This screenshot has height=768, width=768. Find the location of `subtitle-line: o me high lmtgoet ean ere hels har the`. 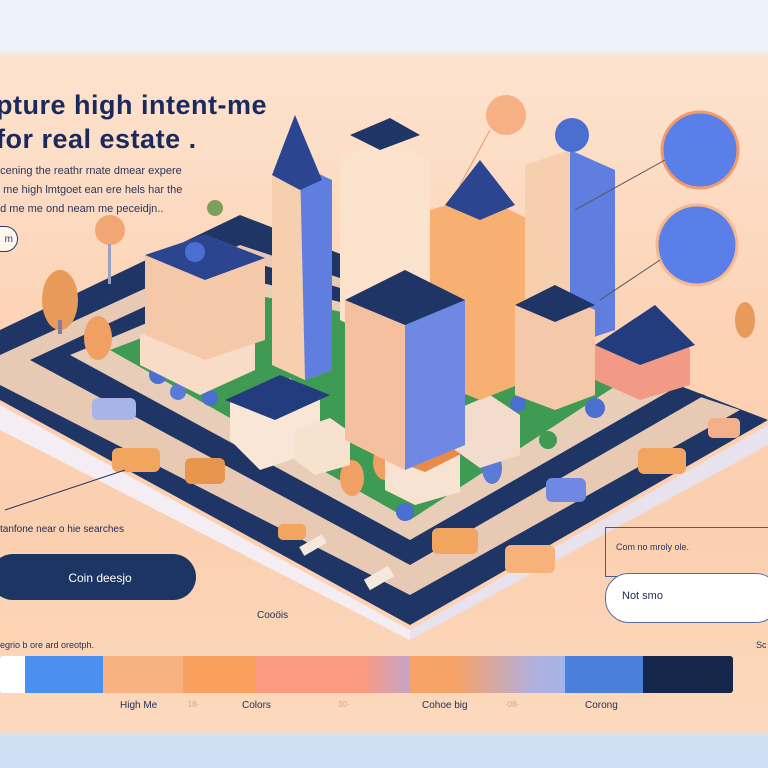

subtitle-line: o me high lmtgoet ean ere hels har the is located at coordinates (91, 190).